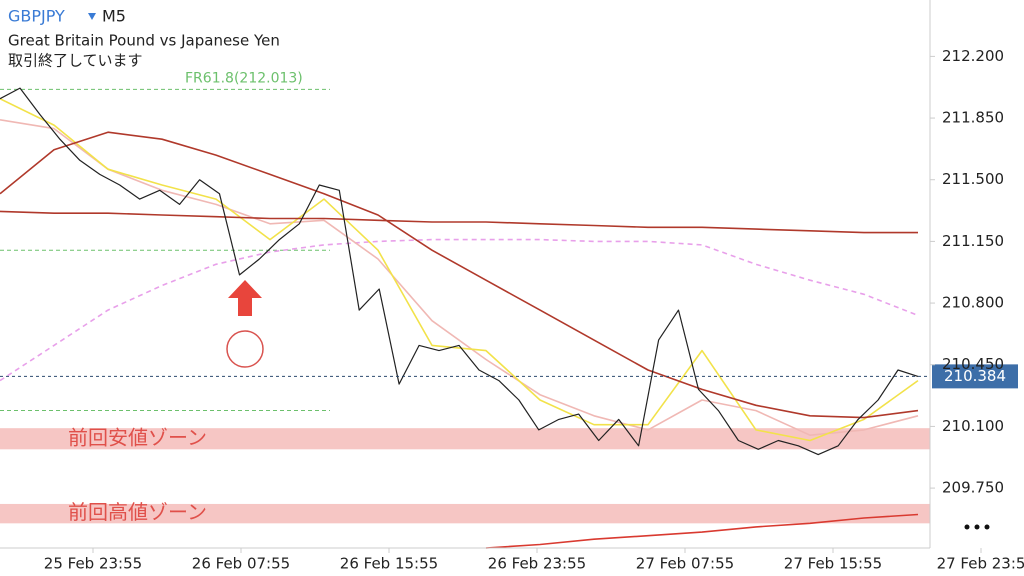 Image resolution: width=1024 pixels, height=576 pixels. What do you see at coordinates (977, 527) in the screenshot?
I see `more-icon` at bounding box center [977, 527].